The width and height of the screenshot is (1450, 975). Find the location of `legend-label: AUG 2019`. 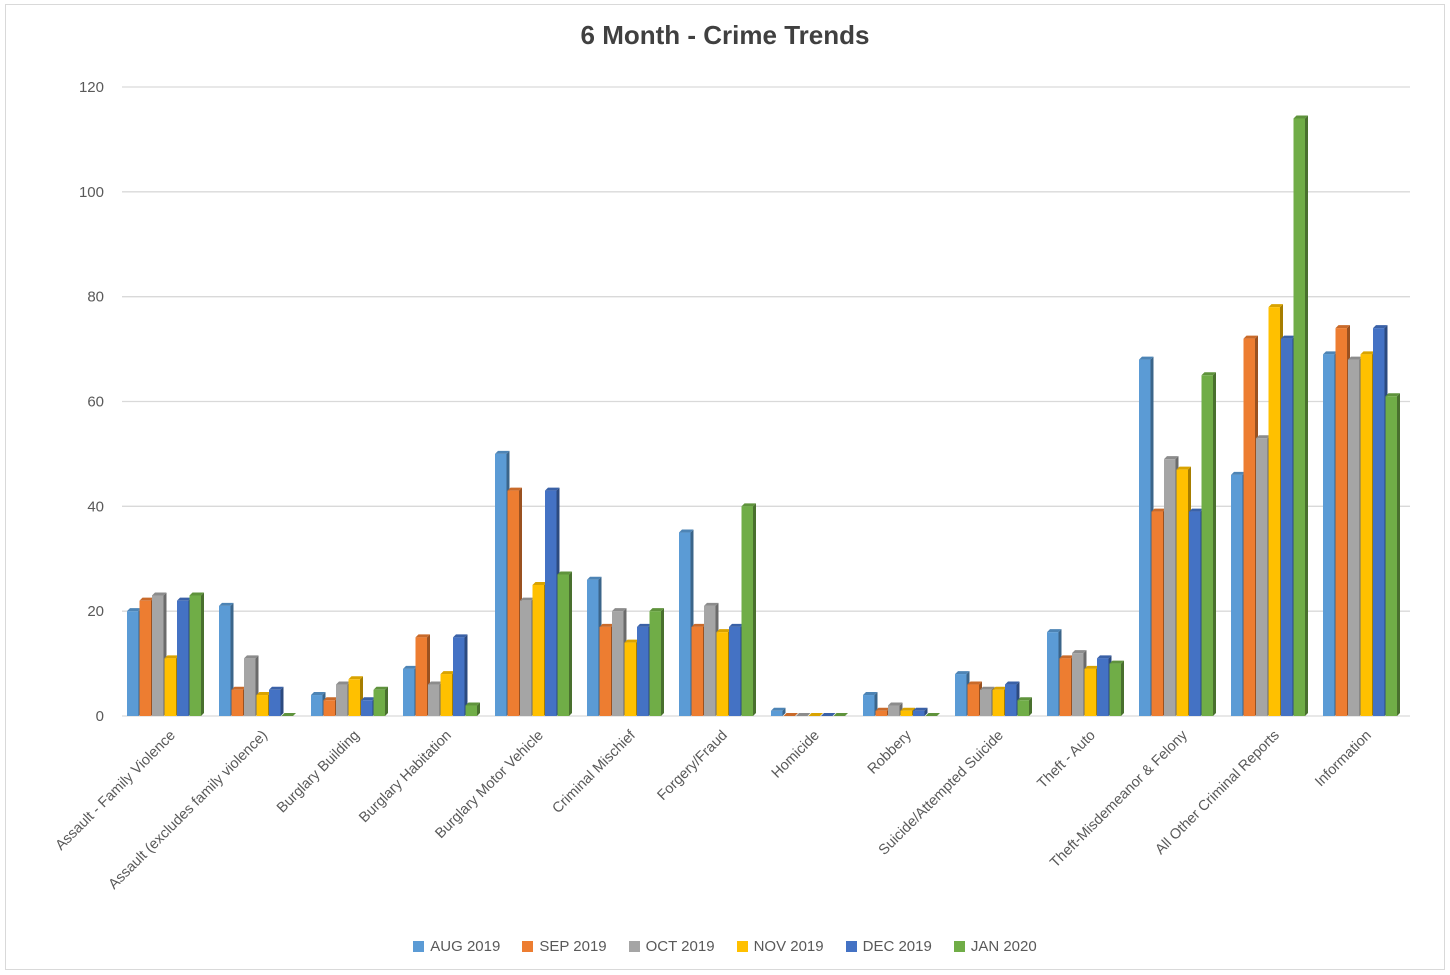

legend-label: AUG 2019 is located at coordinates (465, 946).